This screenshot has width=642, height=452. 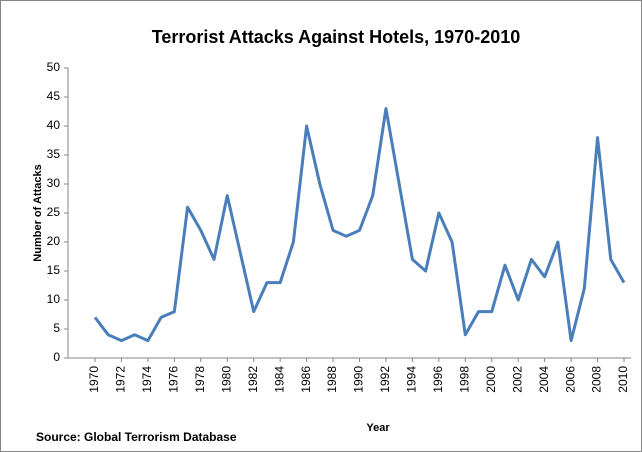 I want to click on y-tick-label: 0, so click(x=56, y=357).